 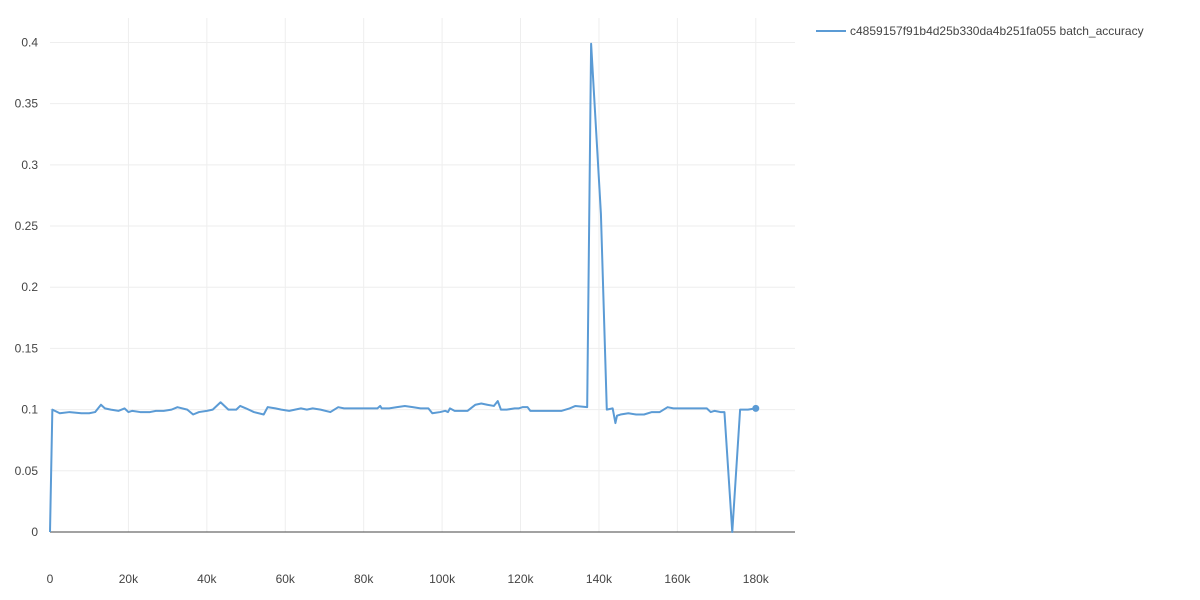 What do you see at coordinates (27, 471) in the screenshot?
I see `y-tick-label: 0.05` at bounding box center [27, 471].